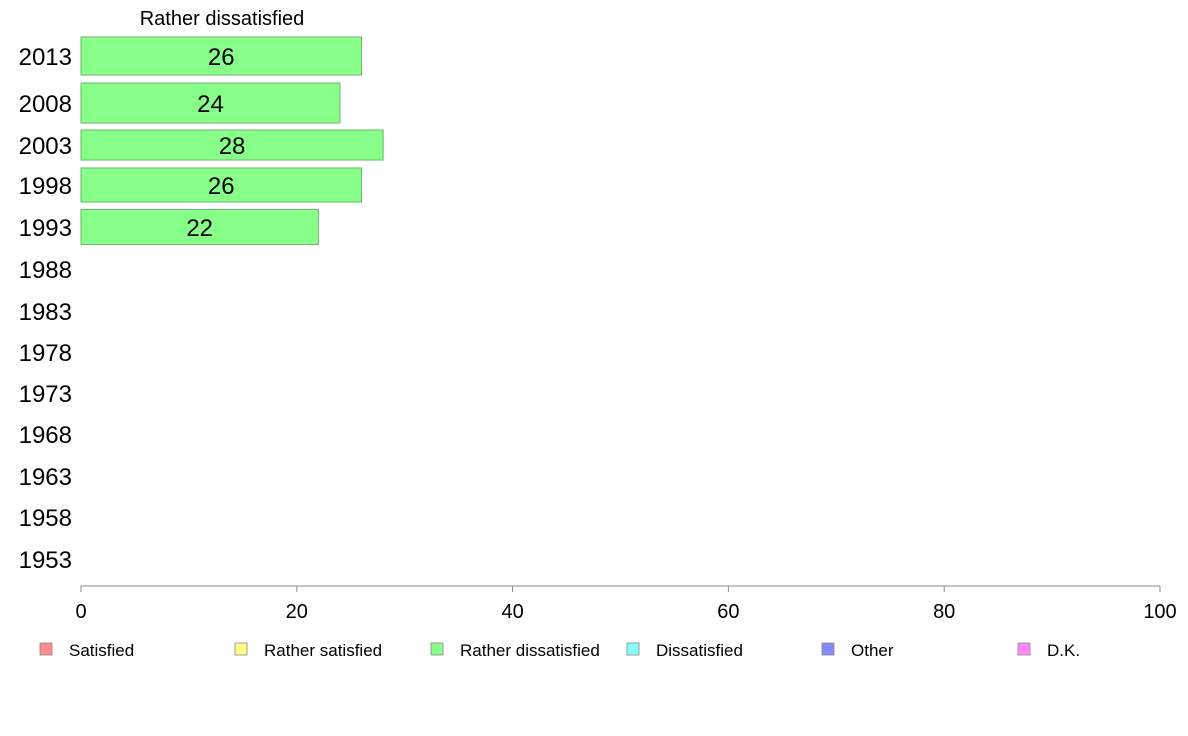 The image size is (1188, 736). I want to click on year-label-1968: 1968, so click(45, 435).